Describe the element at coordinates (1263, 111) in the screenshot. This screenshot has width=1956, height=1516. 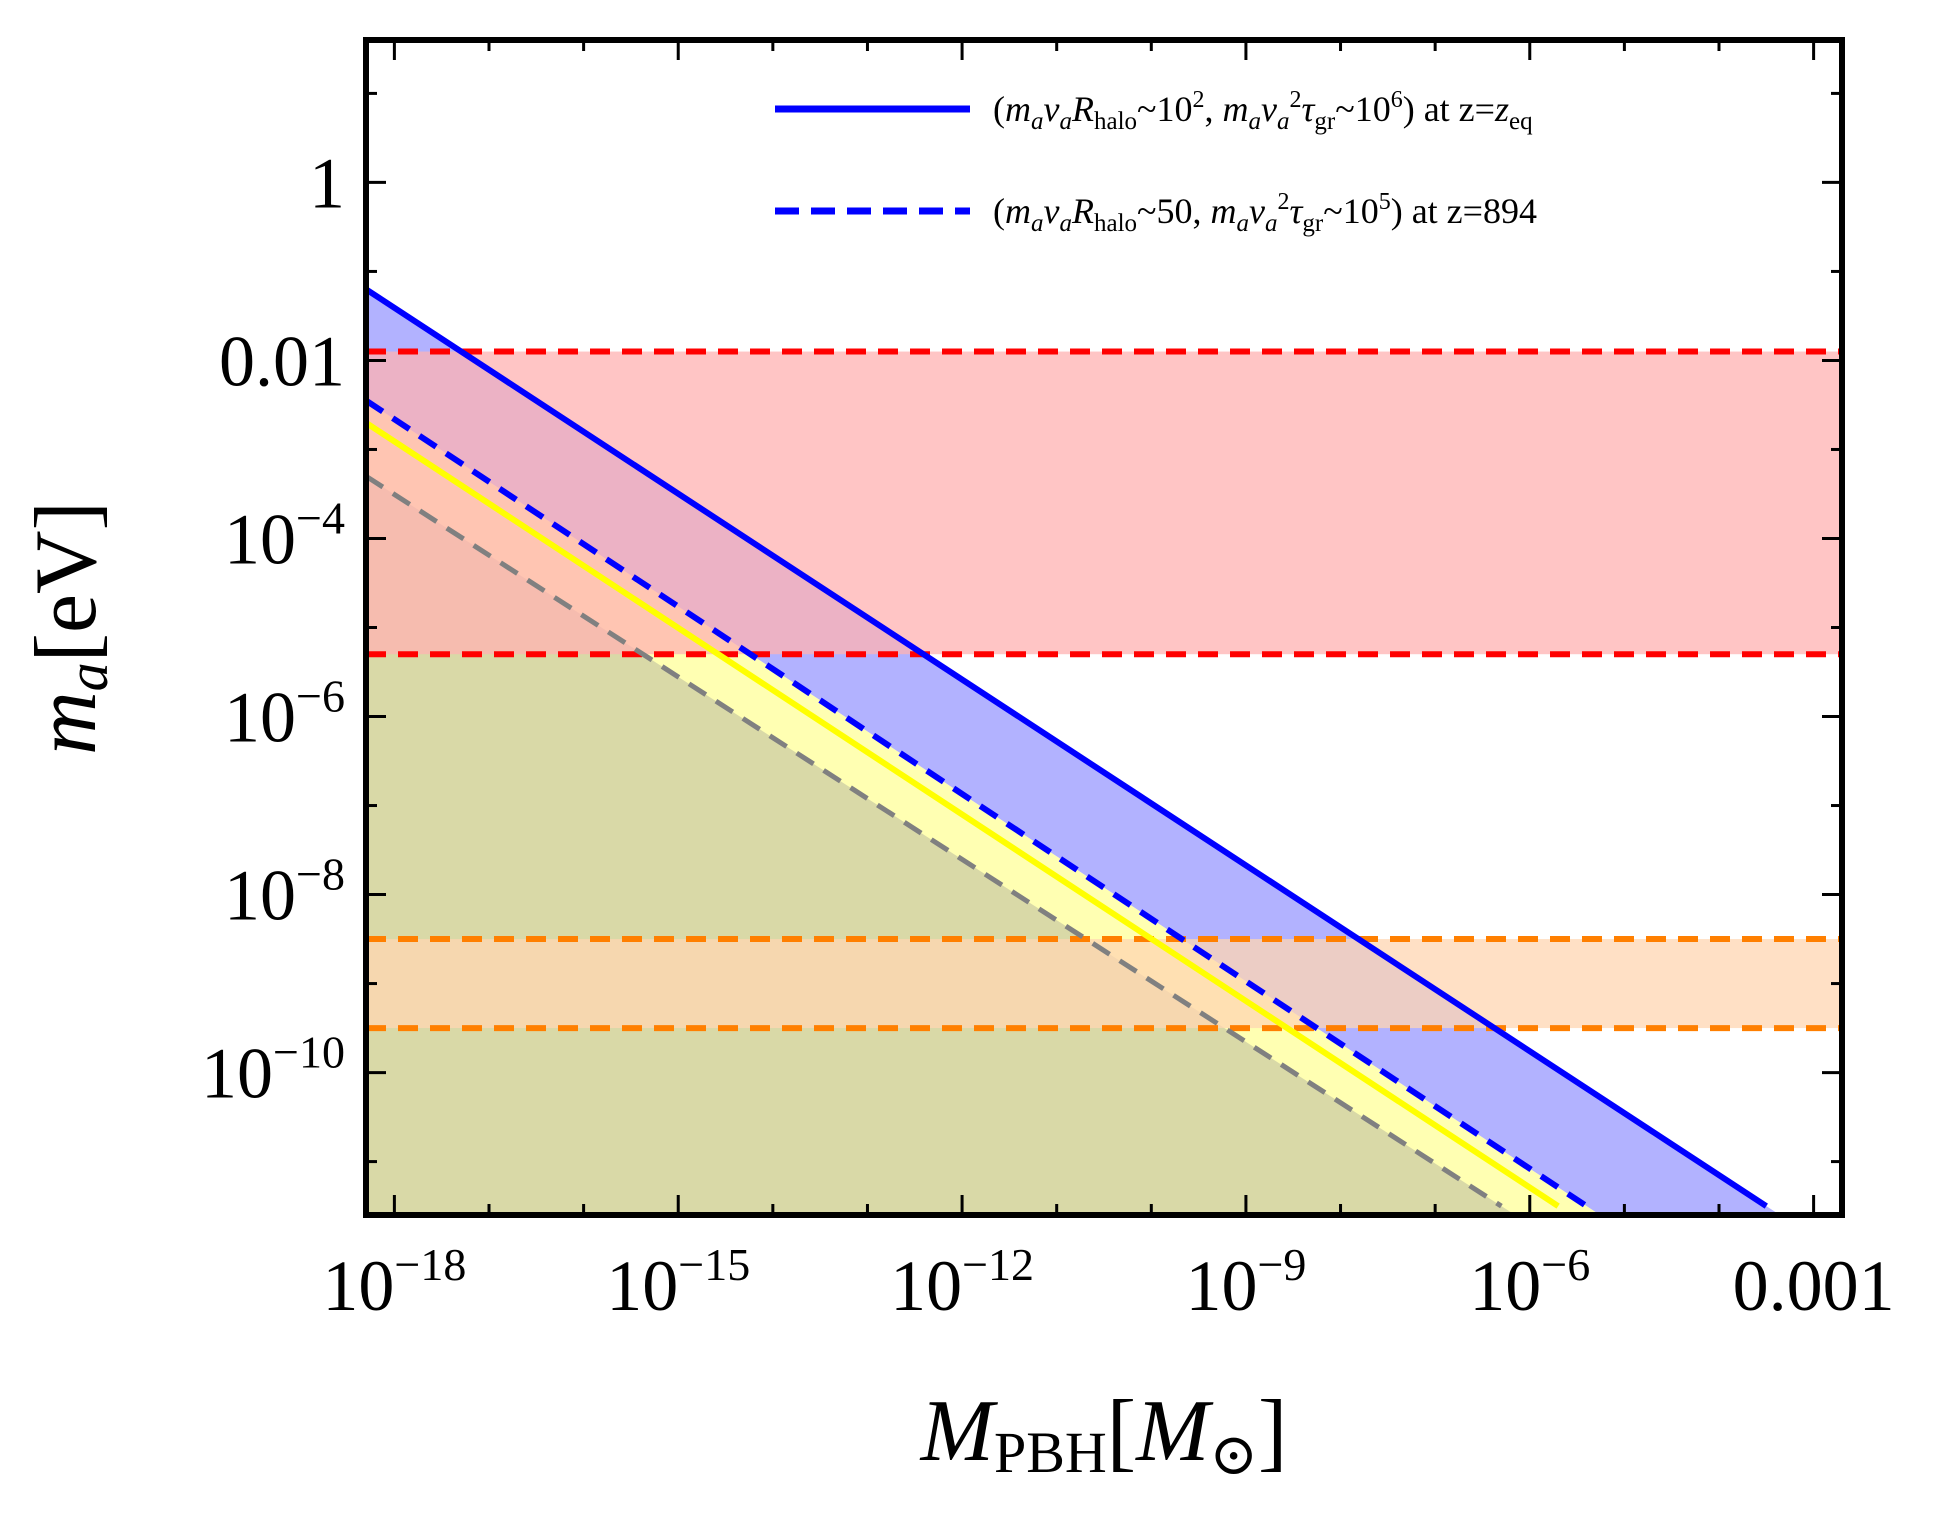
I see `legend-entry-1: (mavaRhalo~102, mava2τgr~106) at z=zeq` at that location.